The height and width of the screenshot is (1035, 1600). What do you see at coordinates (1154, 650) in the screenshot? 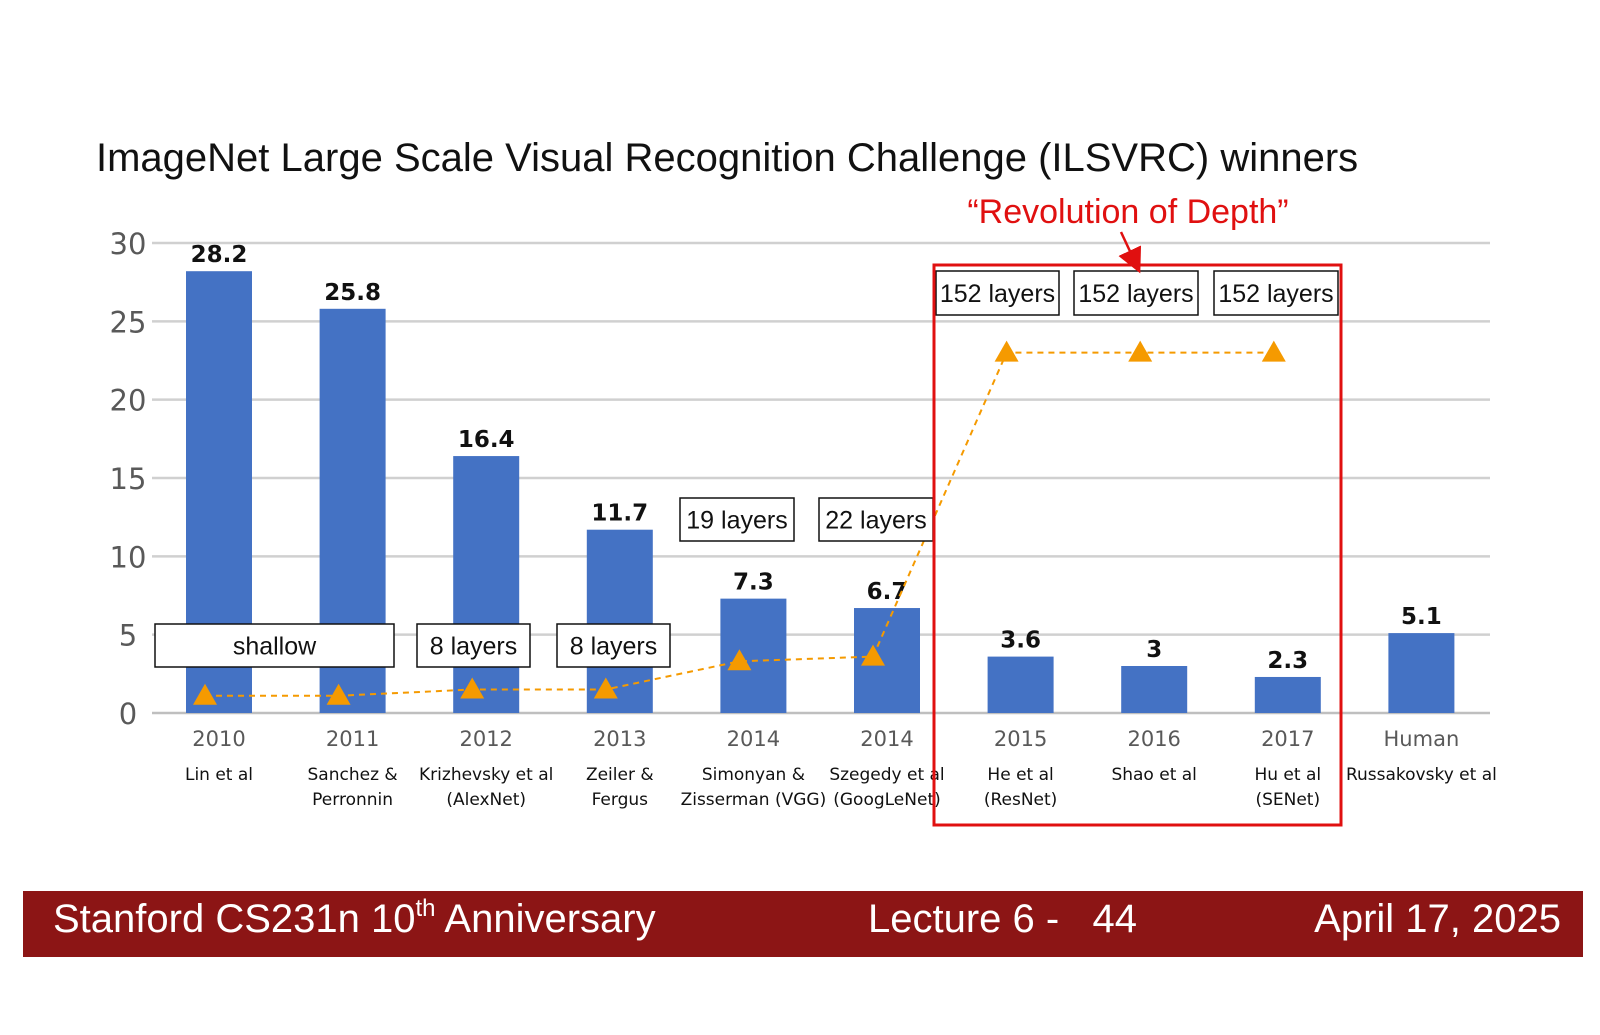
I see `bar-value-label: 3` at bounding box center [1154, 650].